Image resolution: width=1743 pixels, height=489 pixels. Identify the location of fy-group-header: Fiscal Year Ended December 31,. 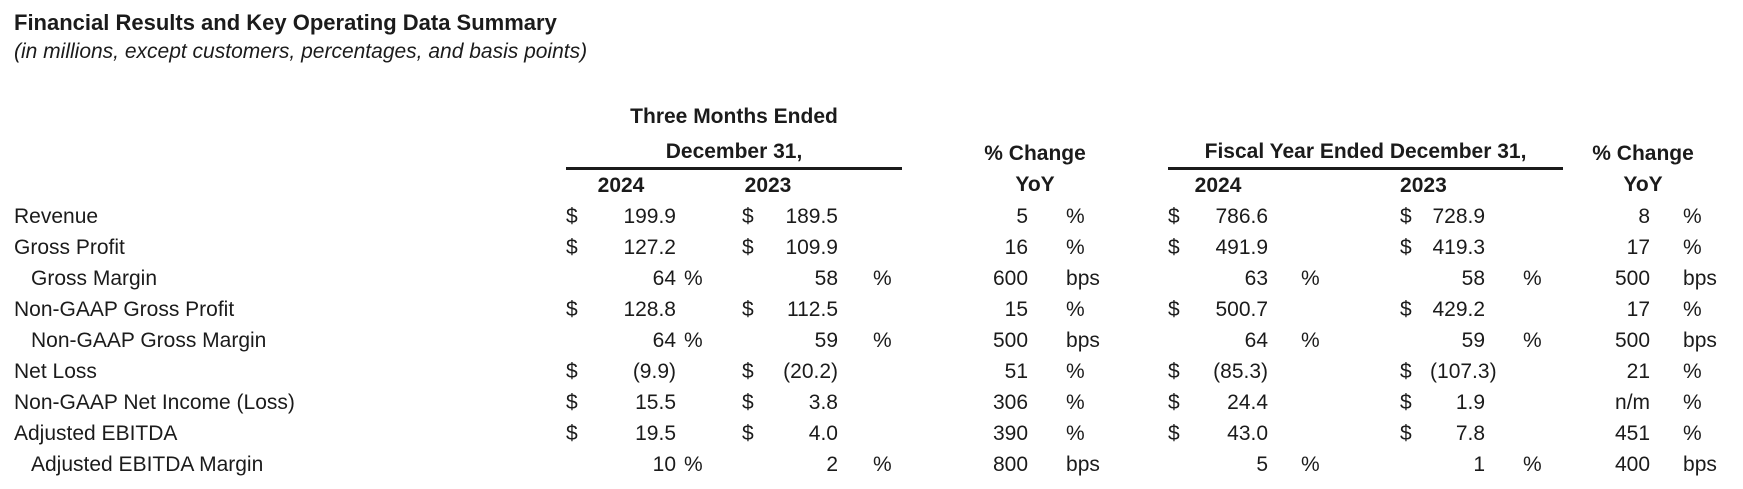
(1366, 149).